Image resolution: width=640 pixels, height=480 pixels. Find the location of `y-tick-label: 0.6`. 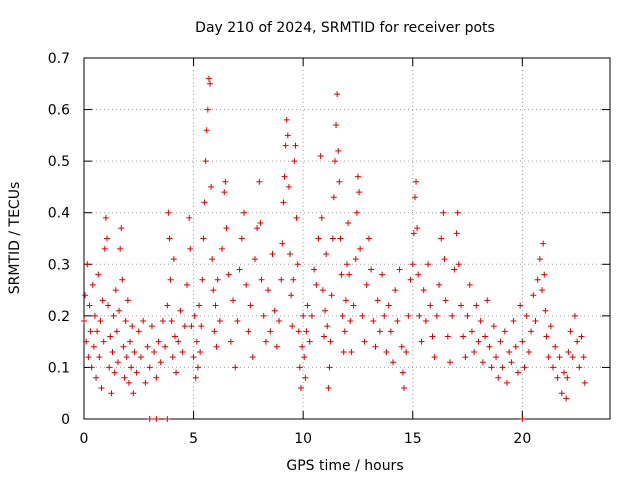

y-tick-label: 0.6 is located at coordinates (59, 111).